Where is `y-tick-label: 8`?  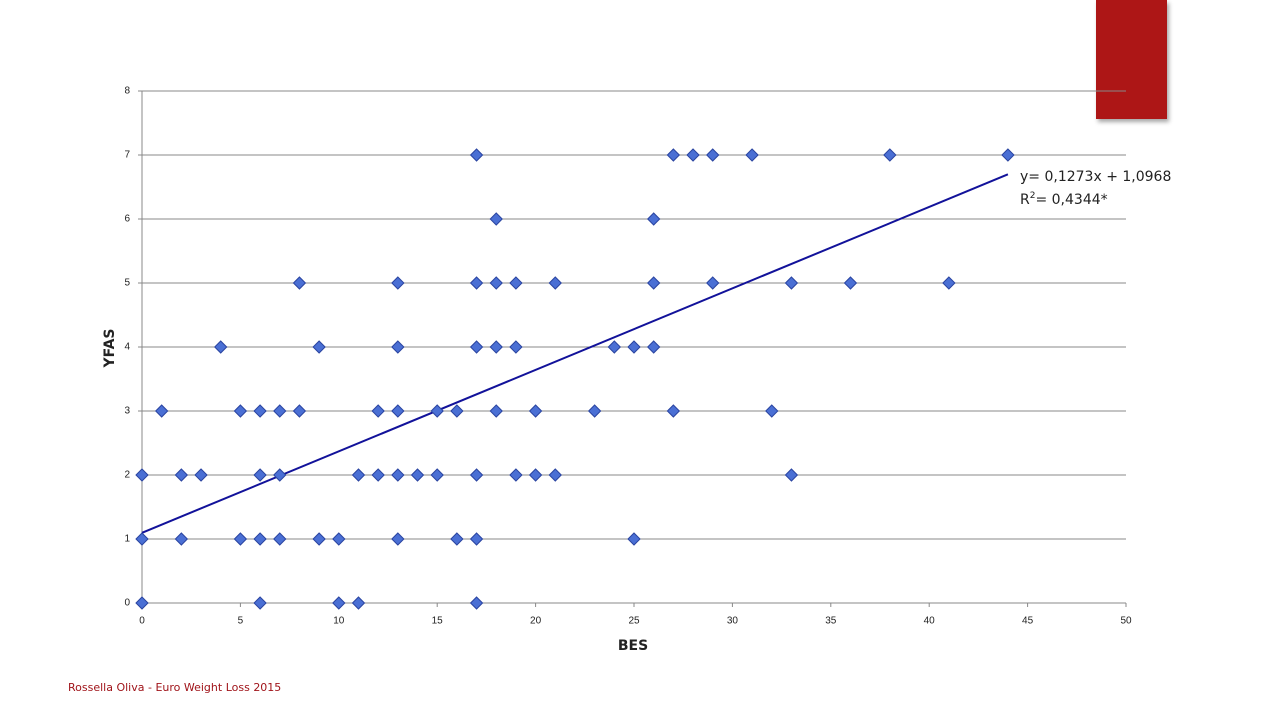
y-tick-label: 8 is located at coordinates (127, 91).